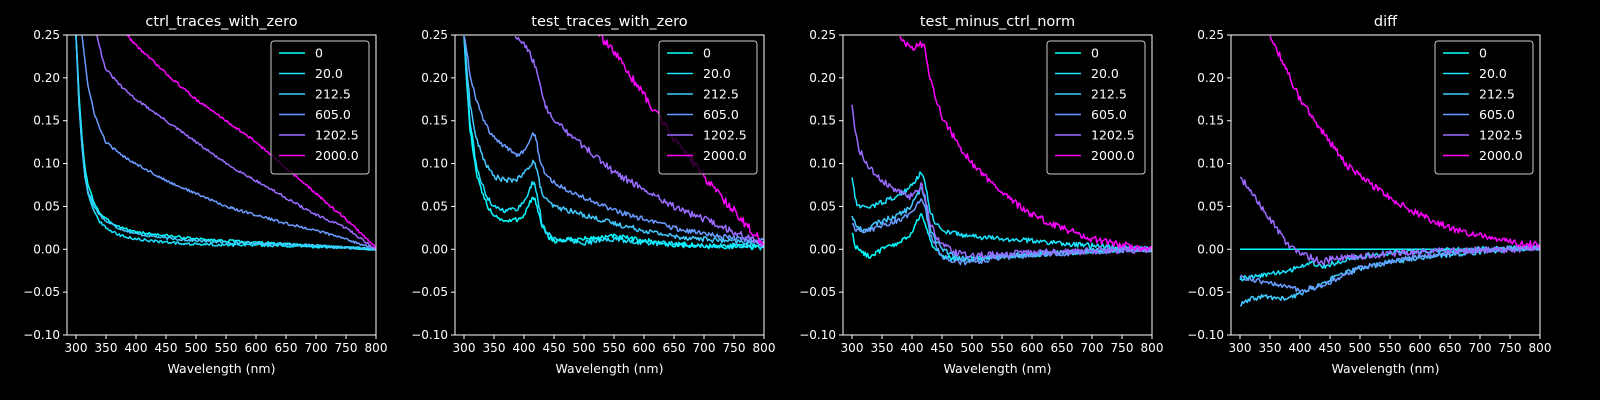 Image resolution: width=1600 pixels, height=400 pixels. I want to click on chart-title: test_traces_with_zero, so click(609, 22).